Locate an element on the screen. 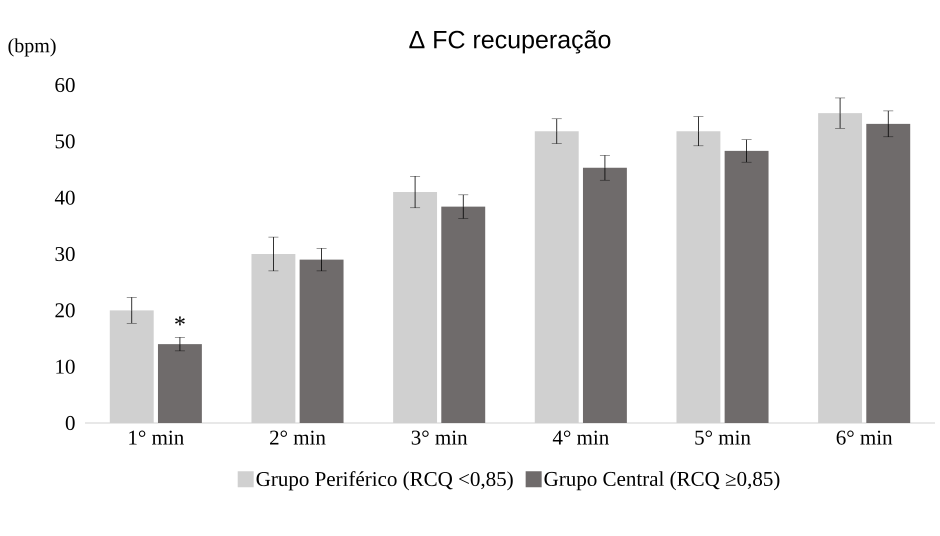 The image size is (940, 536). x-tick-label: 2° min is located at coordinates (298, 437).